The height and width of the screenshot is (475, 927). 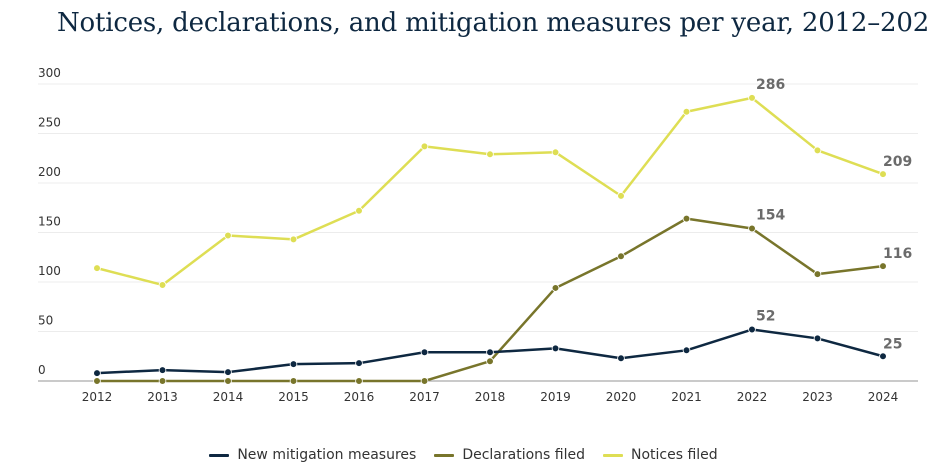 I want to click on data-label: 52, so click(x=765, y=317).